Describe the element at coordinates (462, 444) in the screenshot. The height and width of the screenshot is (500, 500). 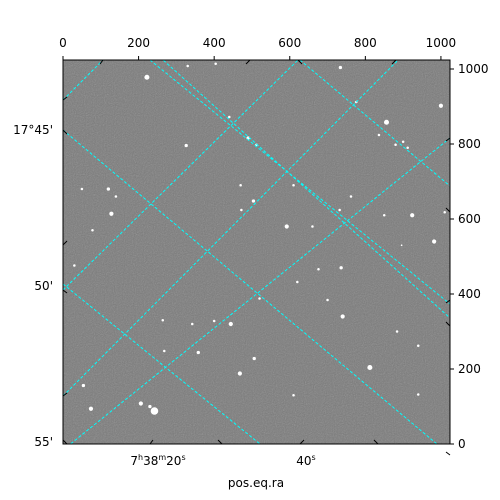
I see `y-tick-label: 0` at that location.